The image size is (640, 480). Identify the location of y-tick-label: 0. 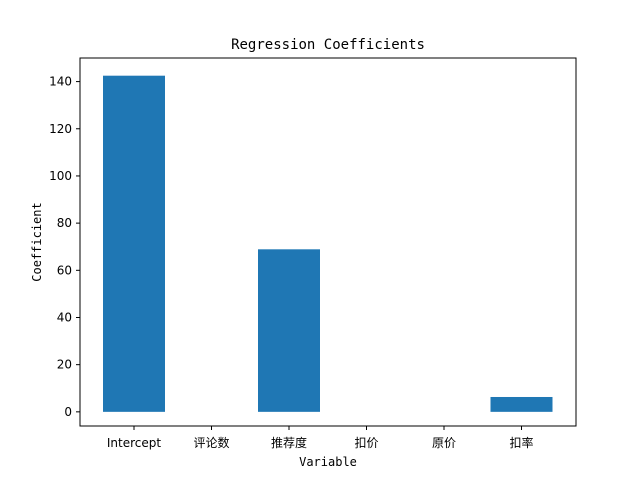
(68, 412).